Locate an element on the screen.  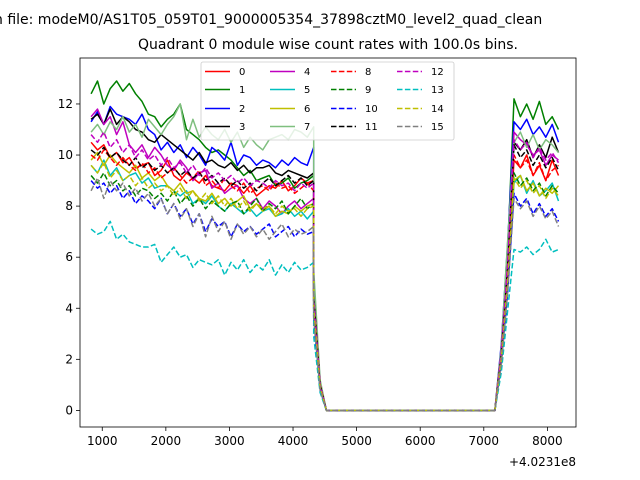
x-tick-label: 3000 is located at coordinates (229, 441).